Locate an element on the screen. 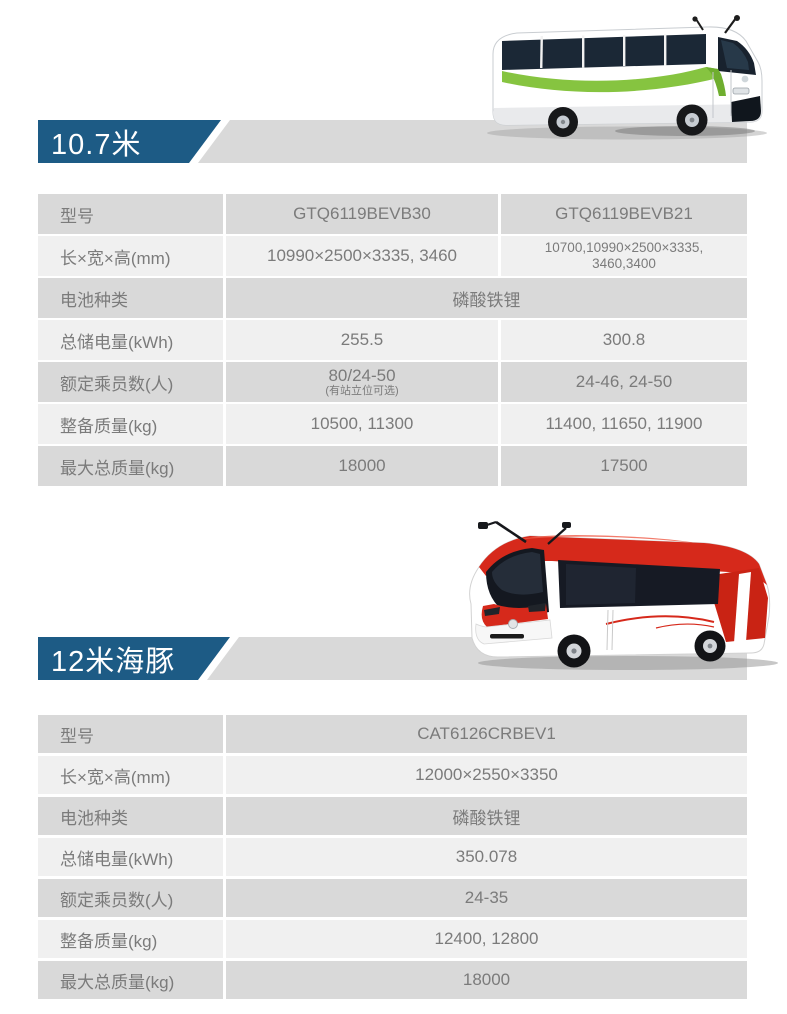  passengers-value: 24-35 is located at coordinates (486, 898).